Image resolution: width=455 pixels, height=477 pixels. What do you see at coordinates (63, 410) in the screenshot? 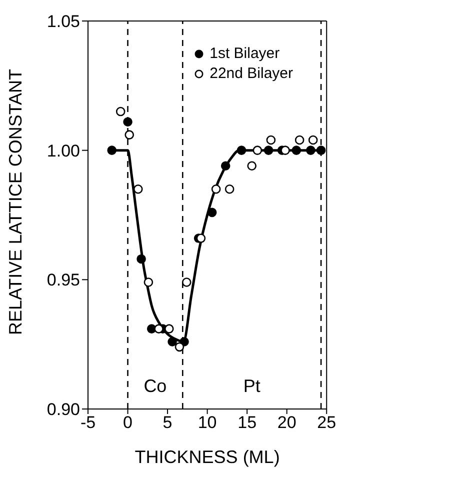
I see `y-tick-label: 0.90` at bounding box center [63, 410].